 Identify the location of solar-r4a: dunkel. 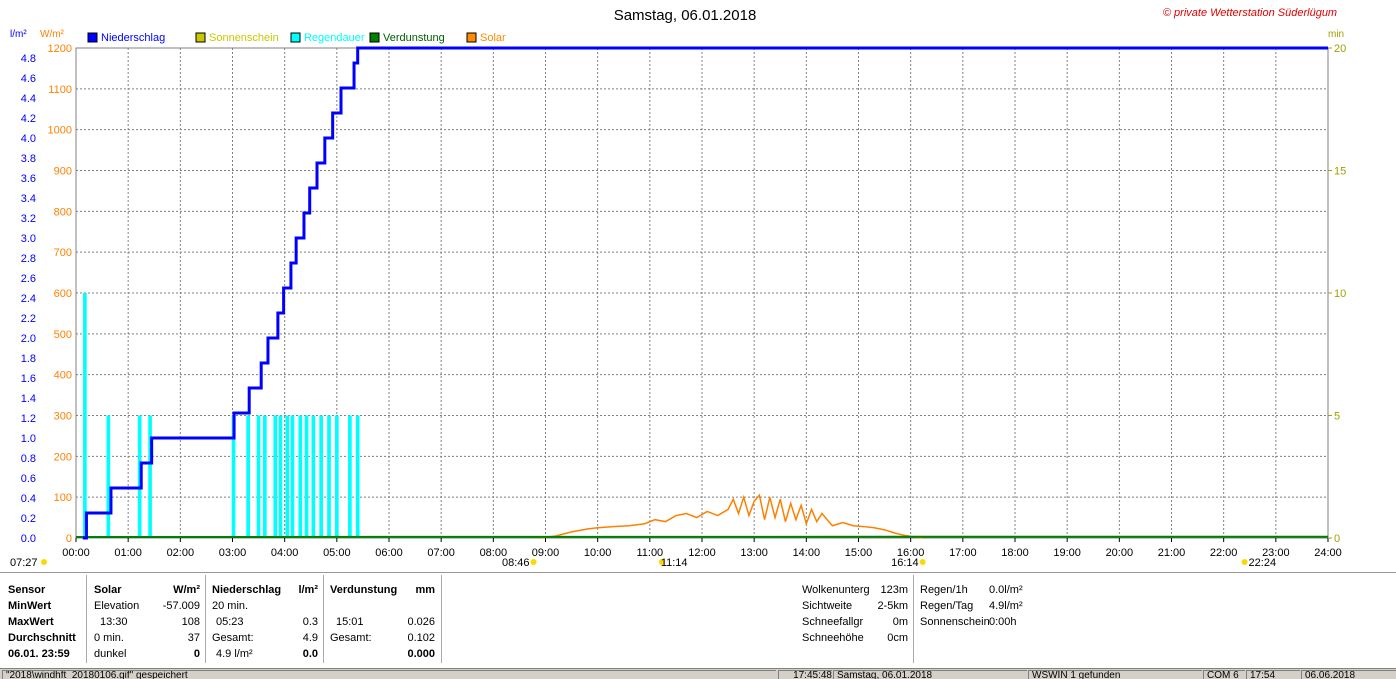
(110, 654).